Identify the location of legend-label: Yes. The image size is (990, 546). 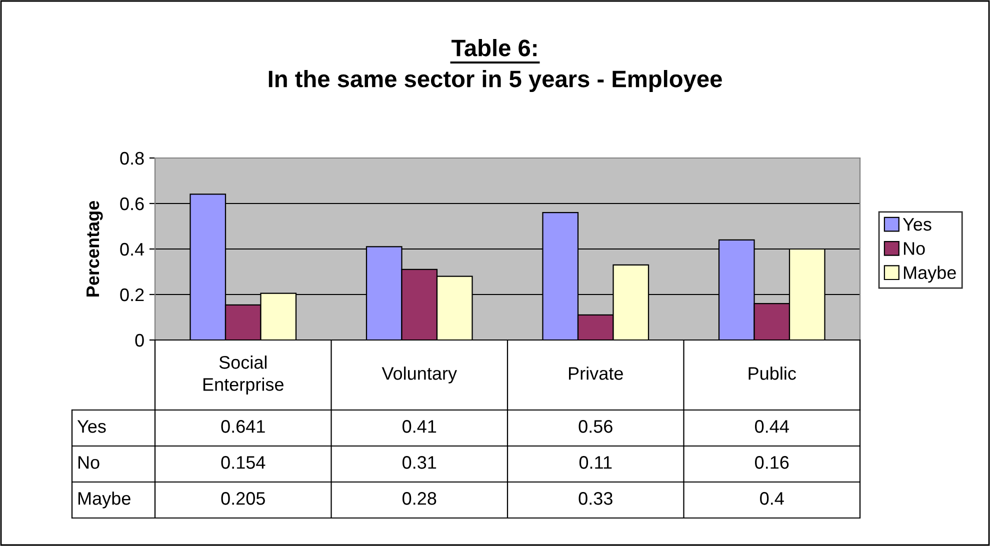
(917, 224).